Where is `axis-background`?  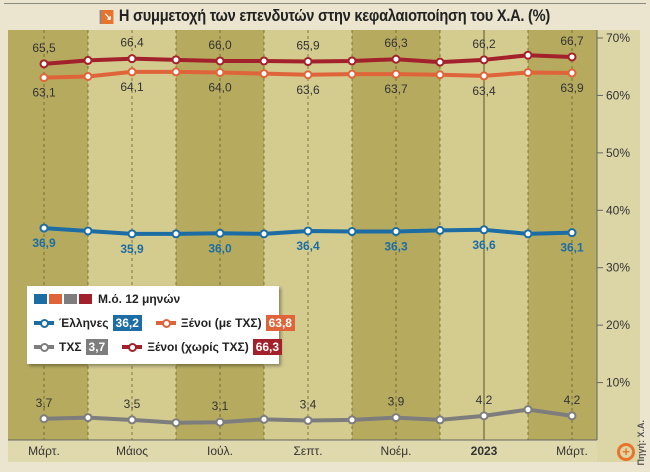 axis-background is located at coordinates (618, 246).